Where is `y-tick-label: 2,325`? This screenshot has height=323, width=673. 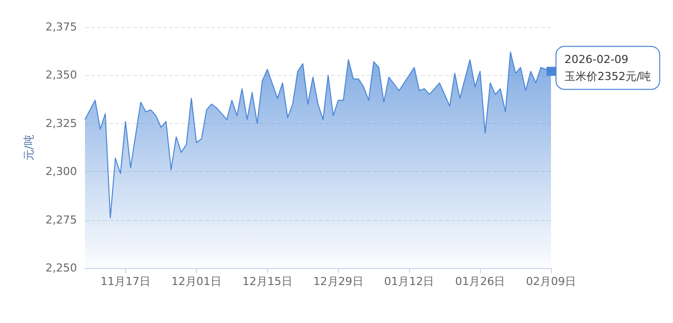
y-tick-label: 2,325 is located at coordinates (61, 123).